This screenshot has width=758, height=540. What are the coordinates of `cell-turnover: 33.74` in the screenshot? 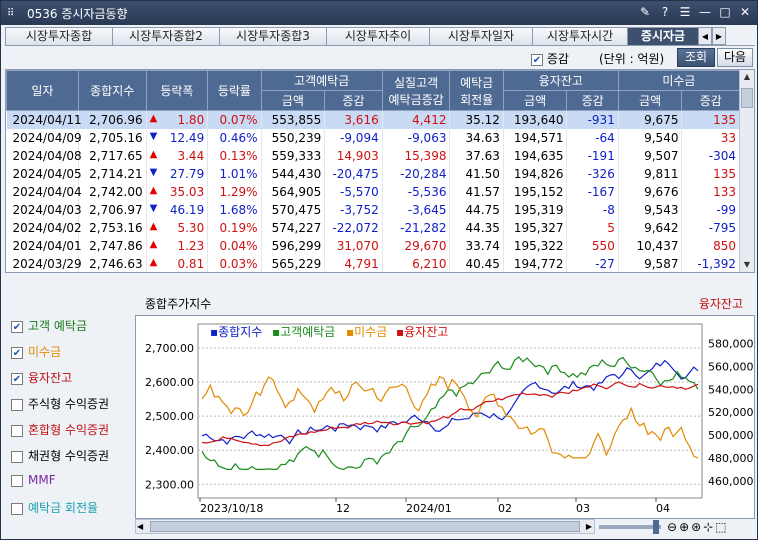 It's located at (476, 245).